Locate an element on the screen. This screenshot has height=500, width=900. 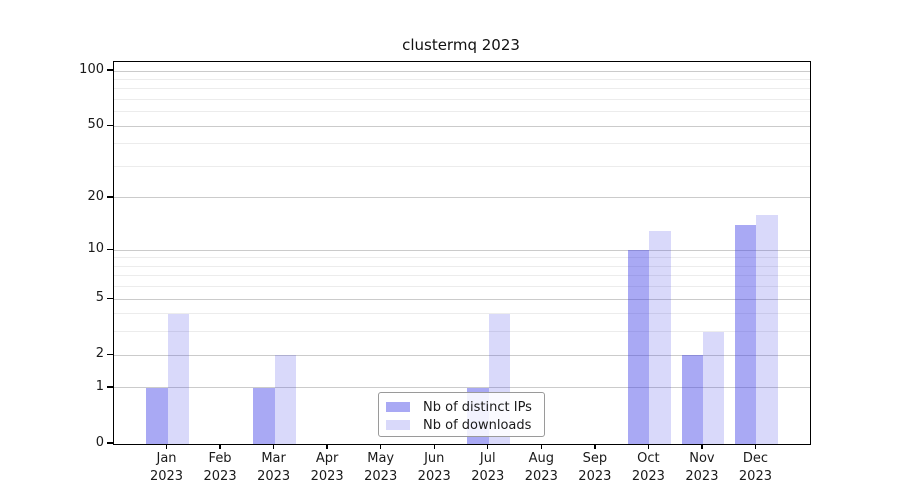
bar-downloads-jan is located at coordinates (178, 378).